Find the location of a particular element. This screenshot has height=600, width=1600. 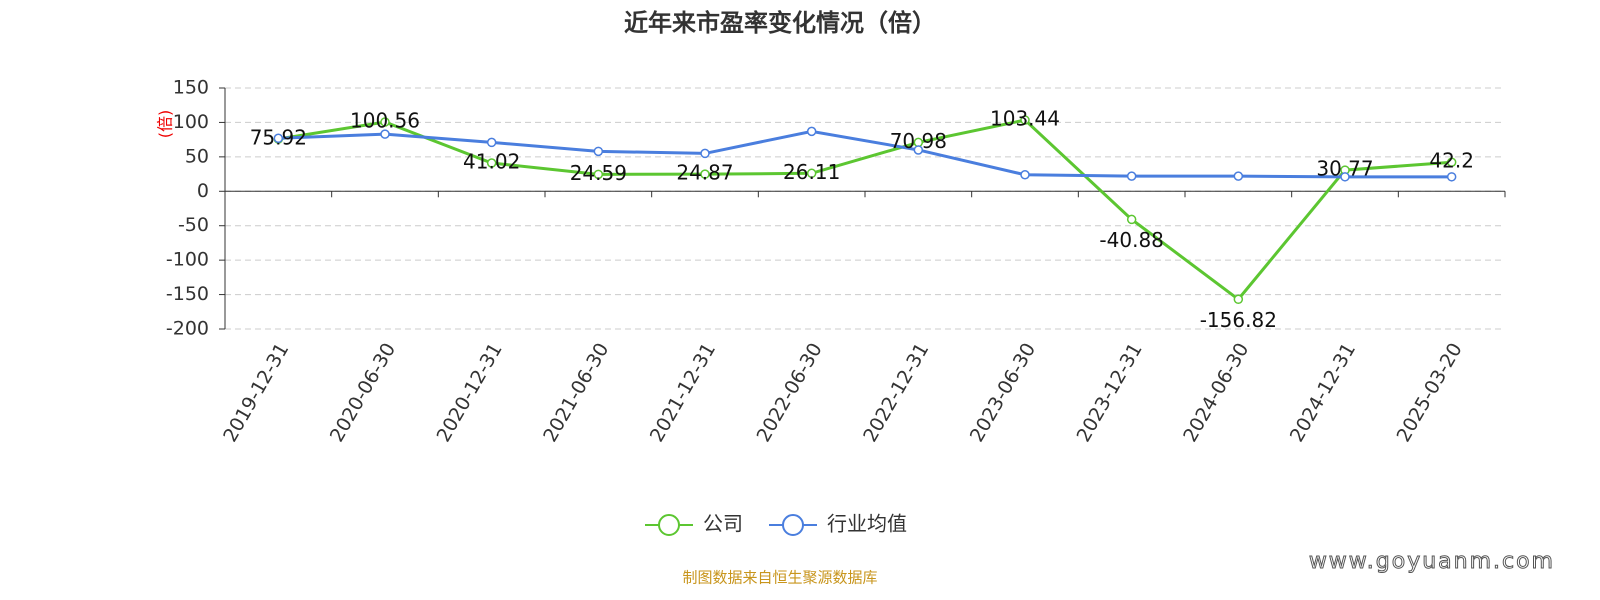

data-label: 103.44 is located at coordinates (1025, 119).